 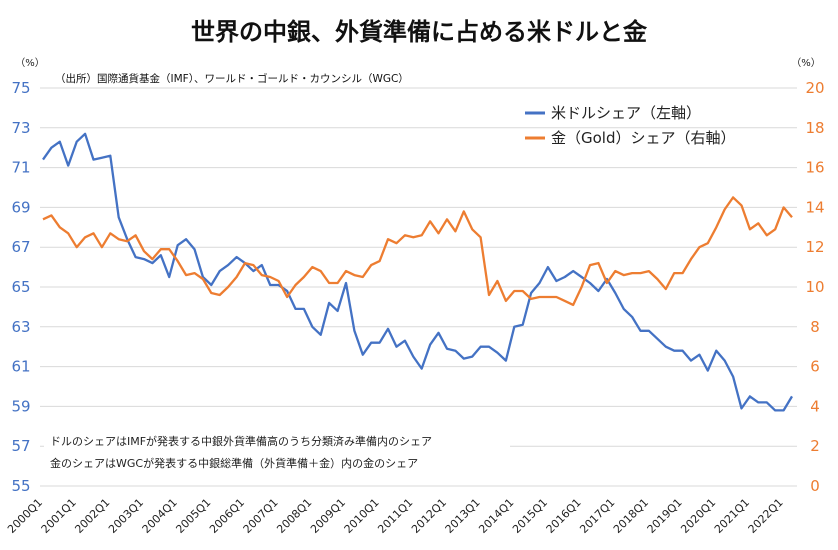 I want to click on x-tick-label: 2013Q1, so click(x=463, y=516).